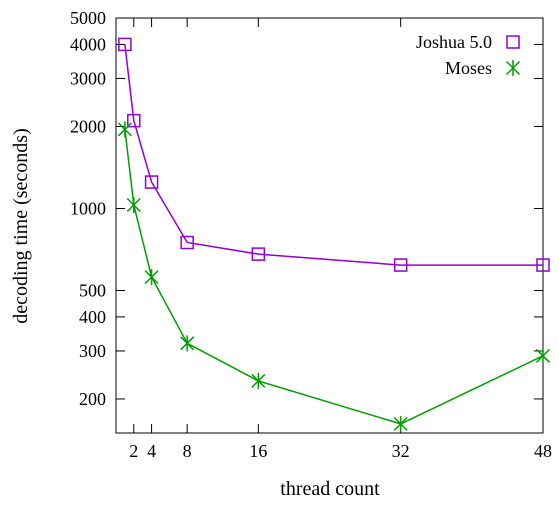 This screenshot has height=509, width=559. Describe the element at coordinates (151, 451) in the screenshot. I see `x-tick-label: 4` at that location.